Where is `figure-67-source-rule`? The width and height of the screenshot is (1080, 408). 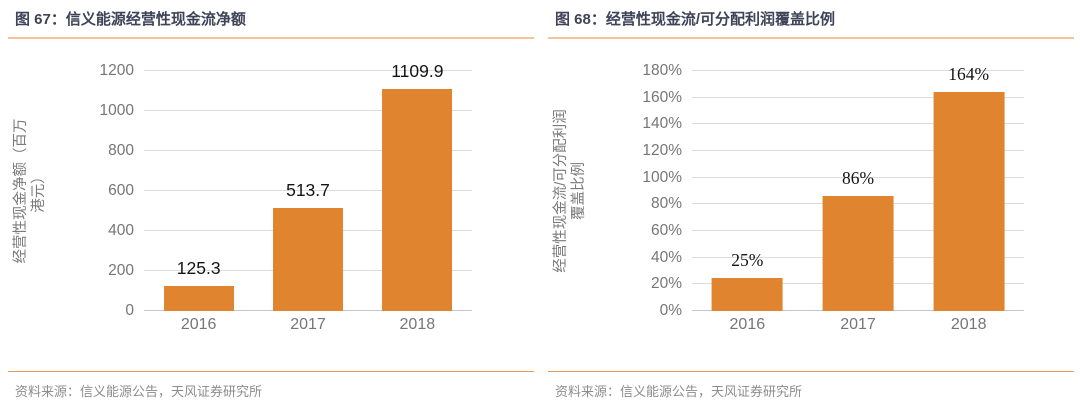 figure-67-source-rule is located at coordinates (271, 371).